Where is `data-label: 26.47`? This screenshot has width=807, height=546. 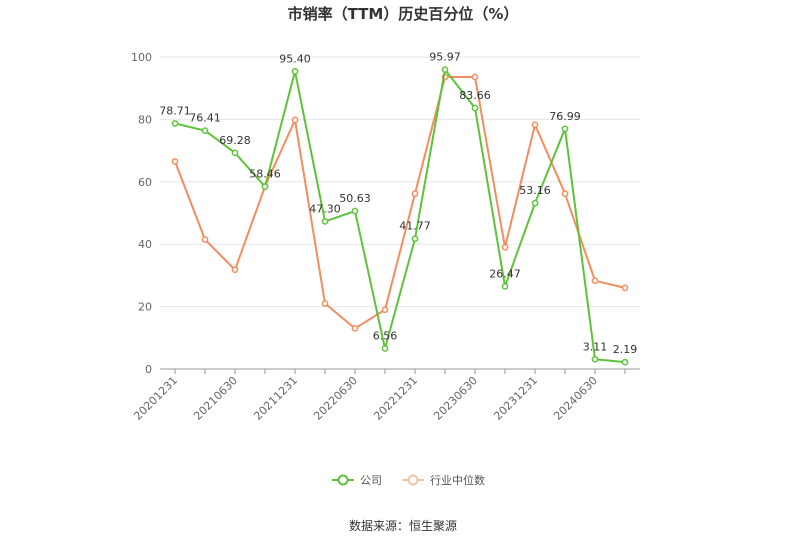 data-label: 26.47 is located at coordinates (505, 273).